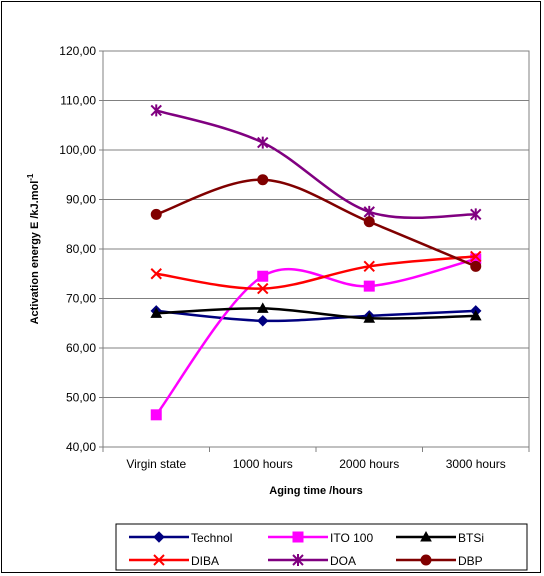 This screenshot has width=544, height=576. What do you see at coordinates (263, 464) in the screenshot?
I see `x-tick-label: 1000 hours` at bounding box center [263, 464].